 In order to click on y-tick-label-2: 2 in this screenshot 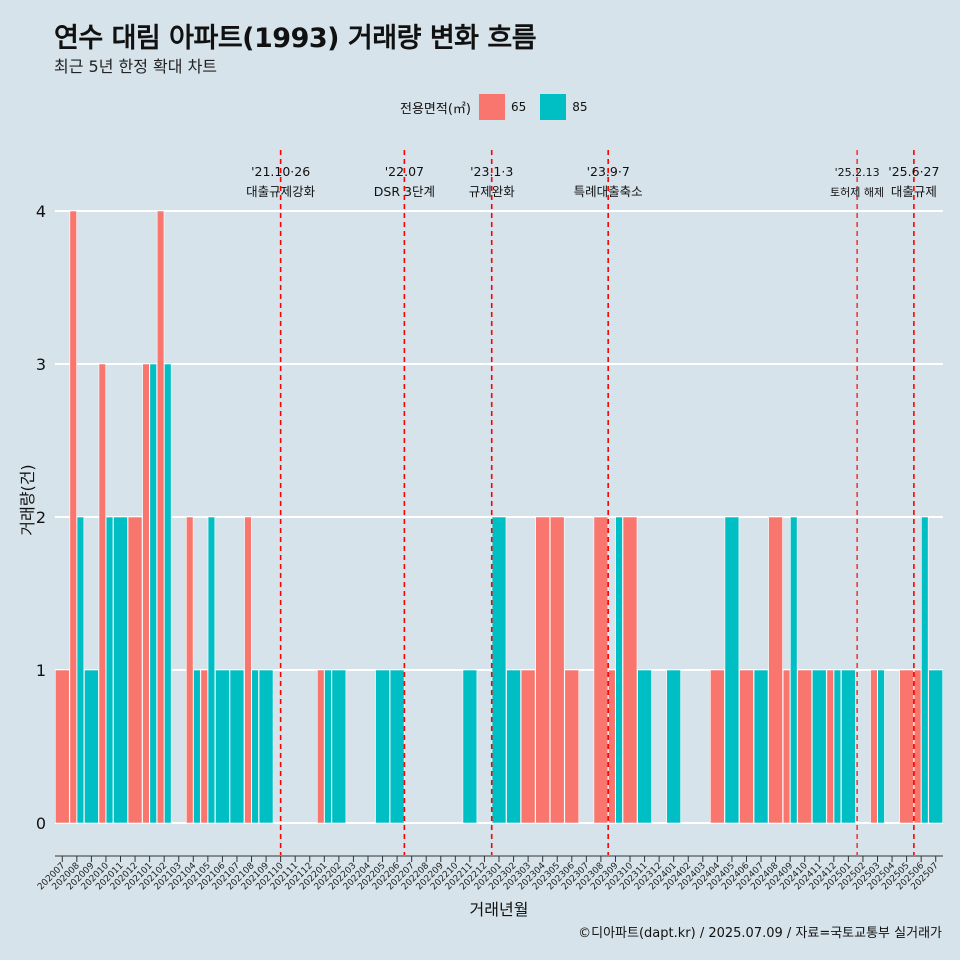, I will do `click(41, 517)`.